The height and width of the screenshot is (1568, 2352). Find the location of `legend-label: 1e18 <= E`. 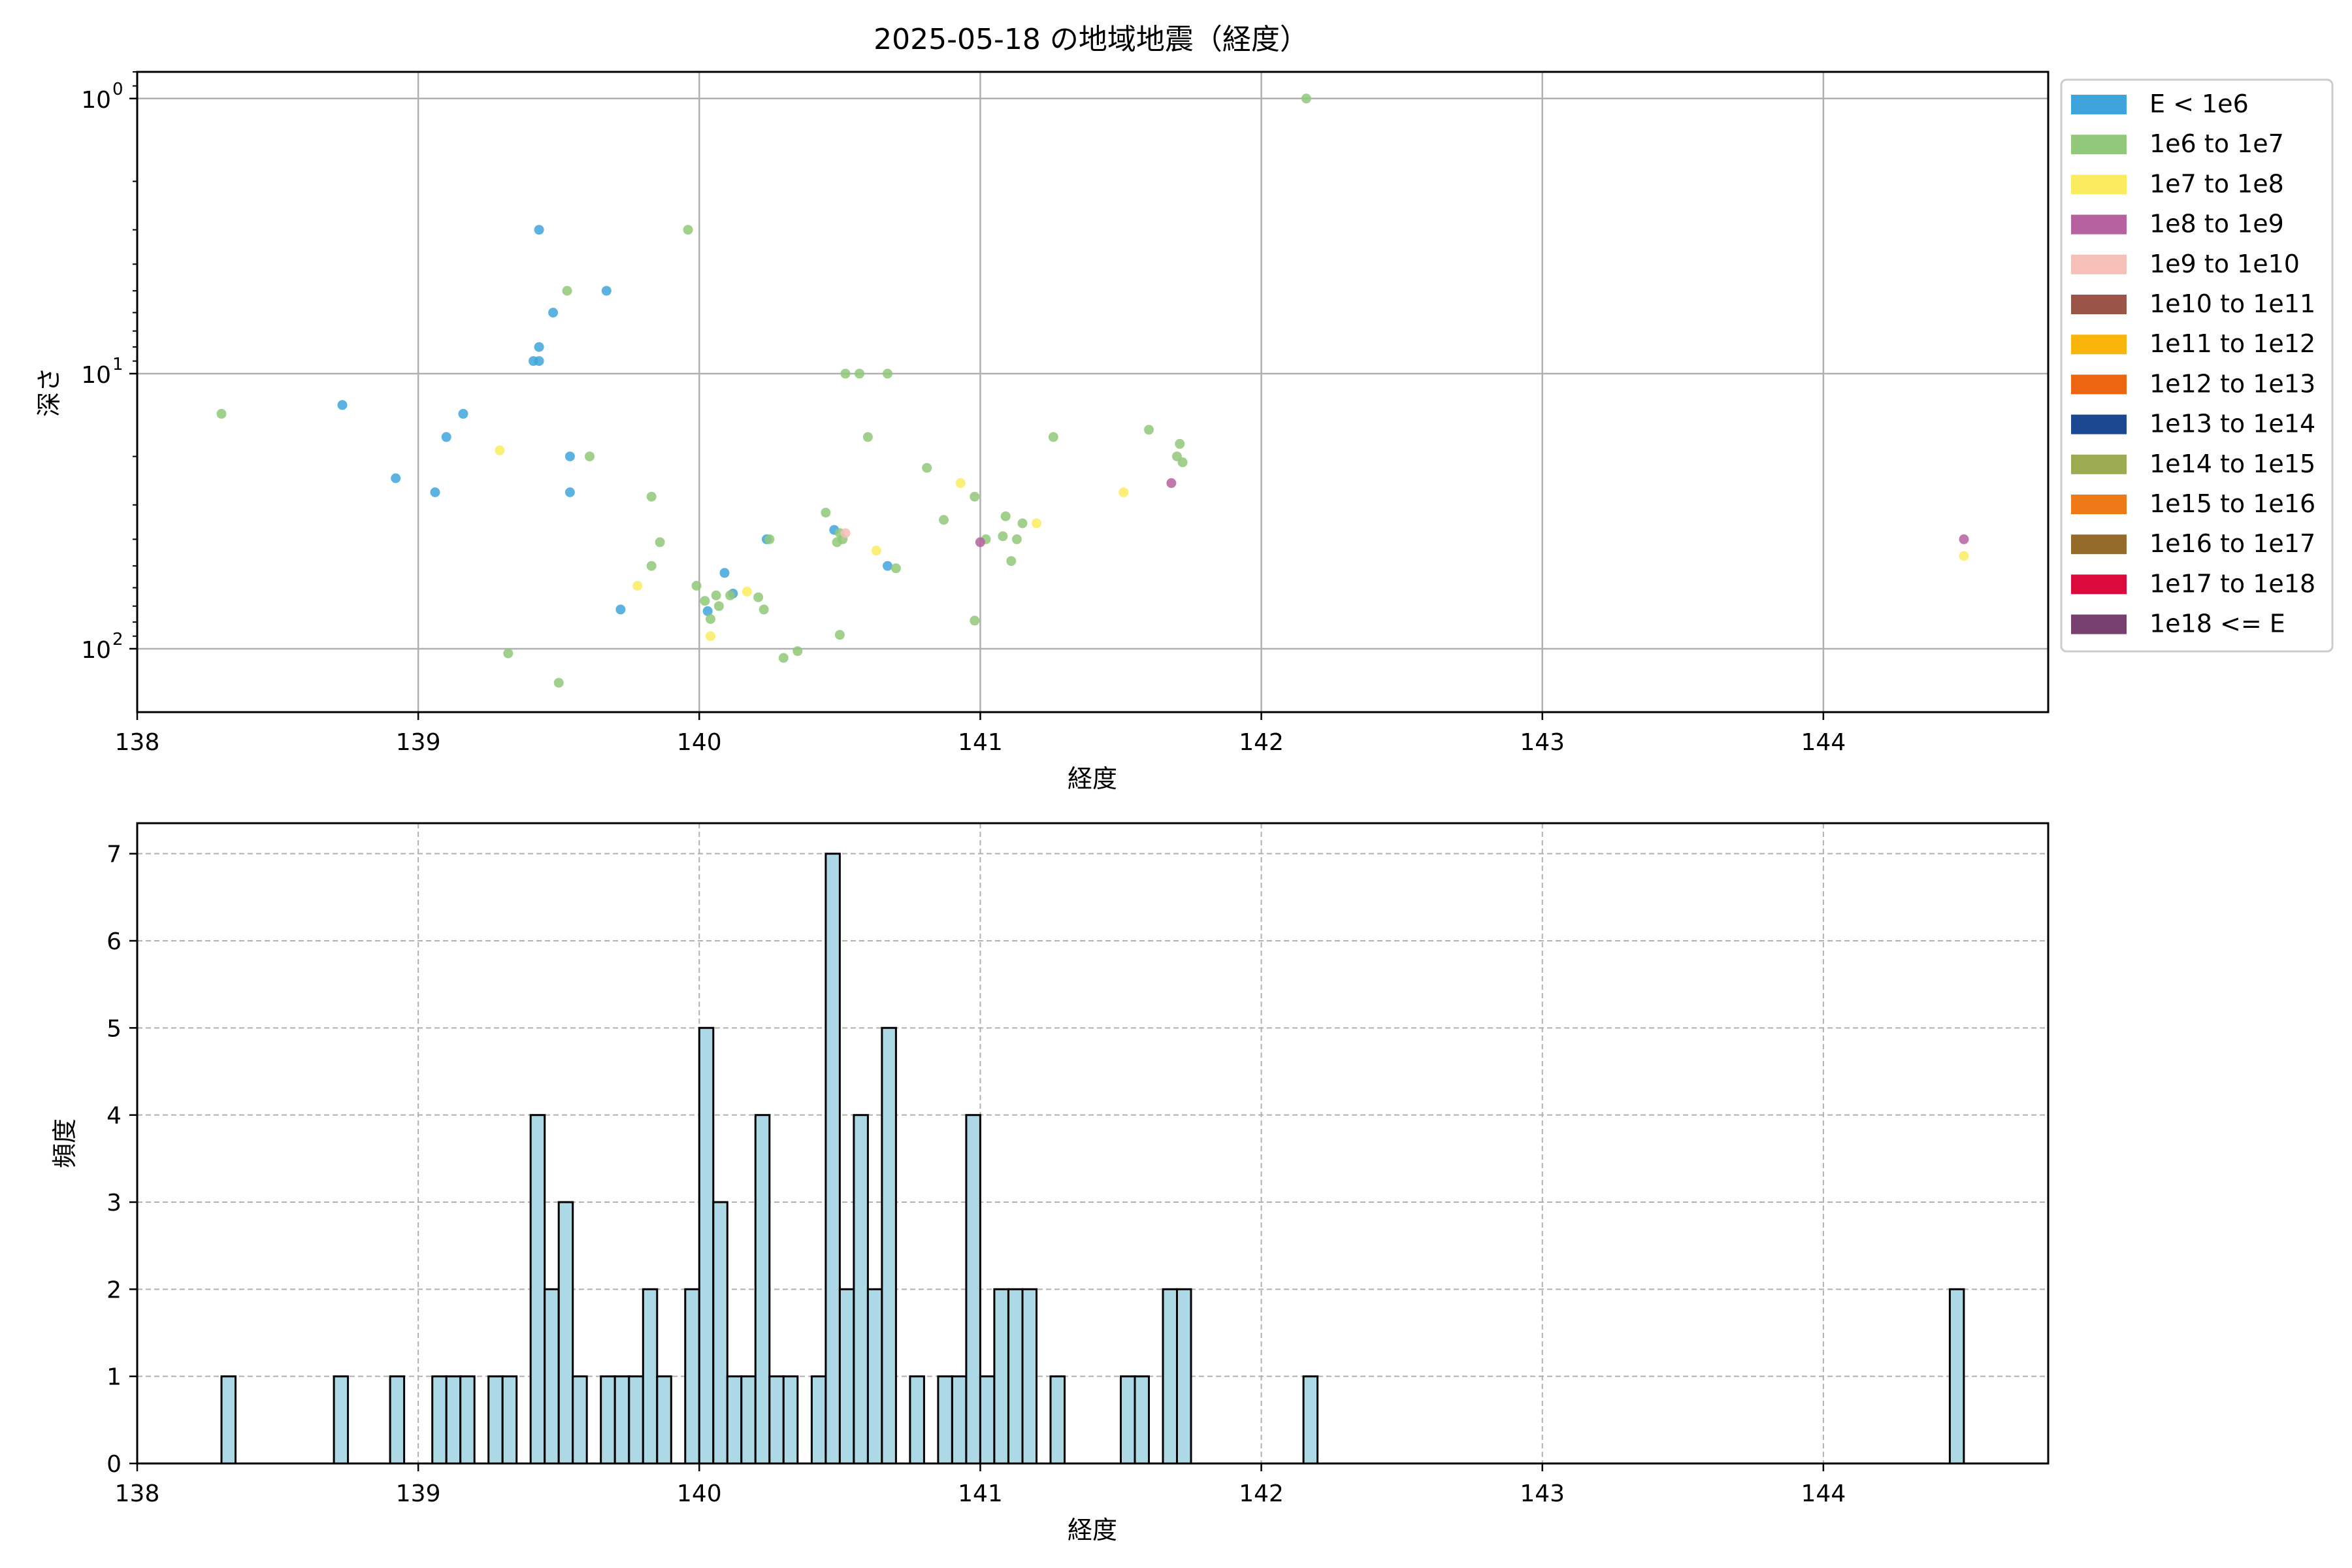

legend-label: 1e18 <= E is located at coordinates (2217, 624).